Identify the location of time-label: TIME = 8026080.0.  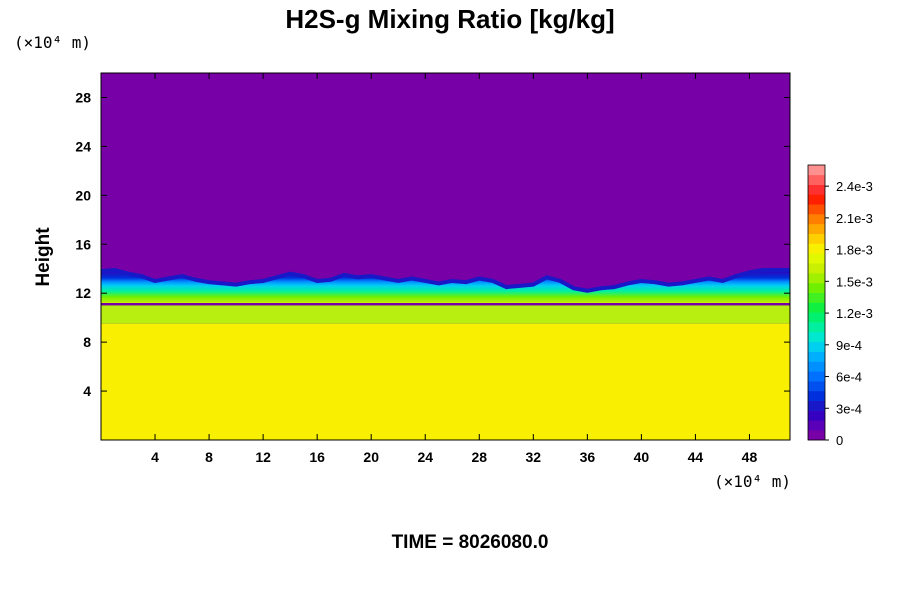
(470, 542).